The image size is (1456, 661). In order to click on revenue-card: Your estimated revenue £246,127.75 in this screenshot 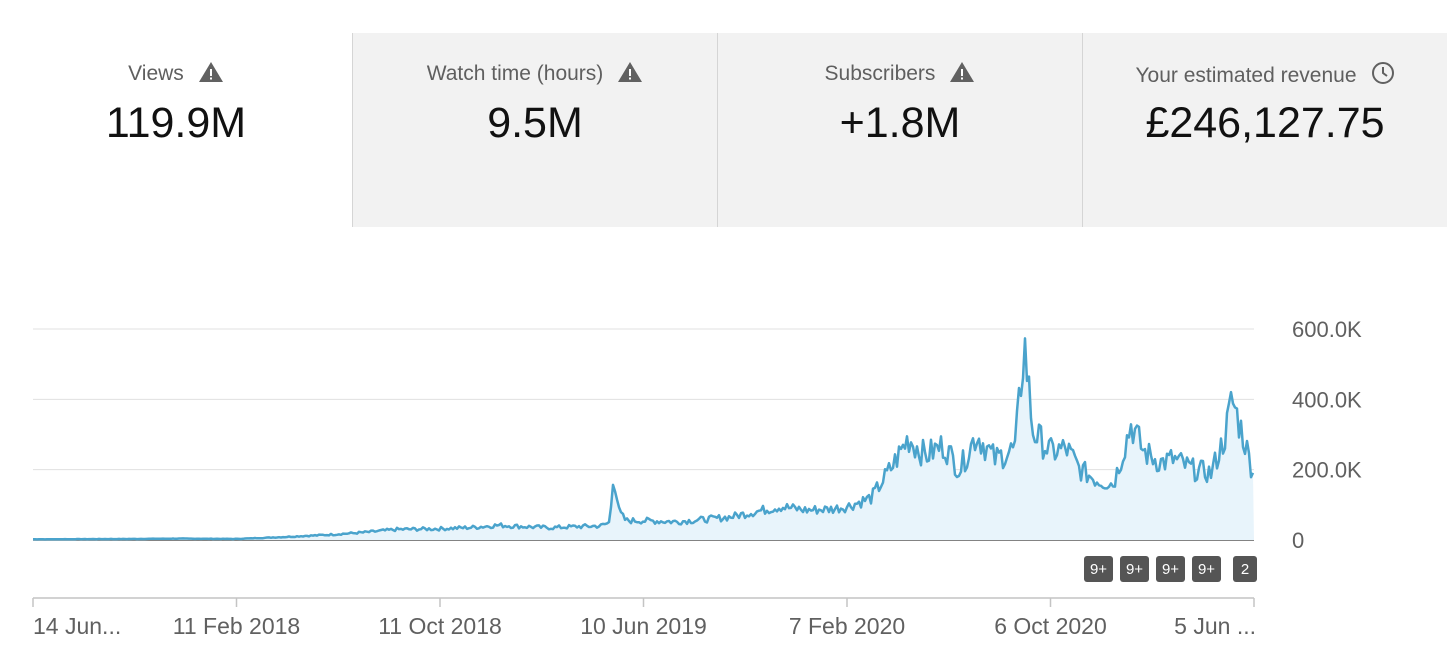, I will do `click(1264, 130)`.